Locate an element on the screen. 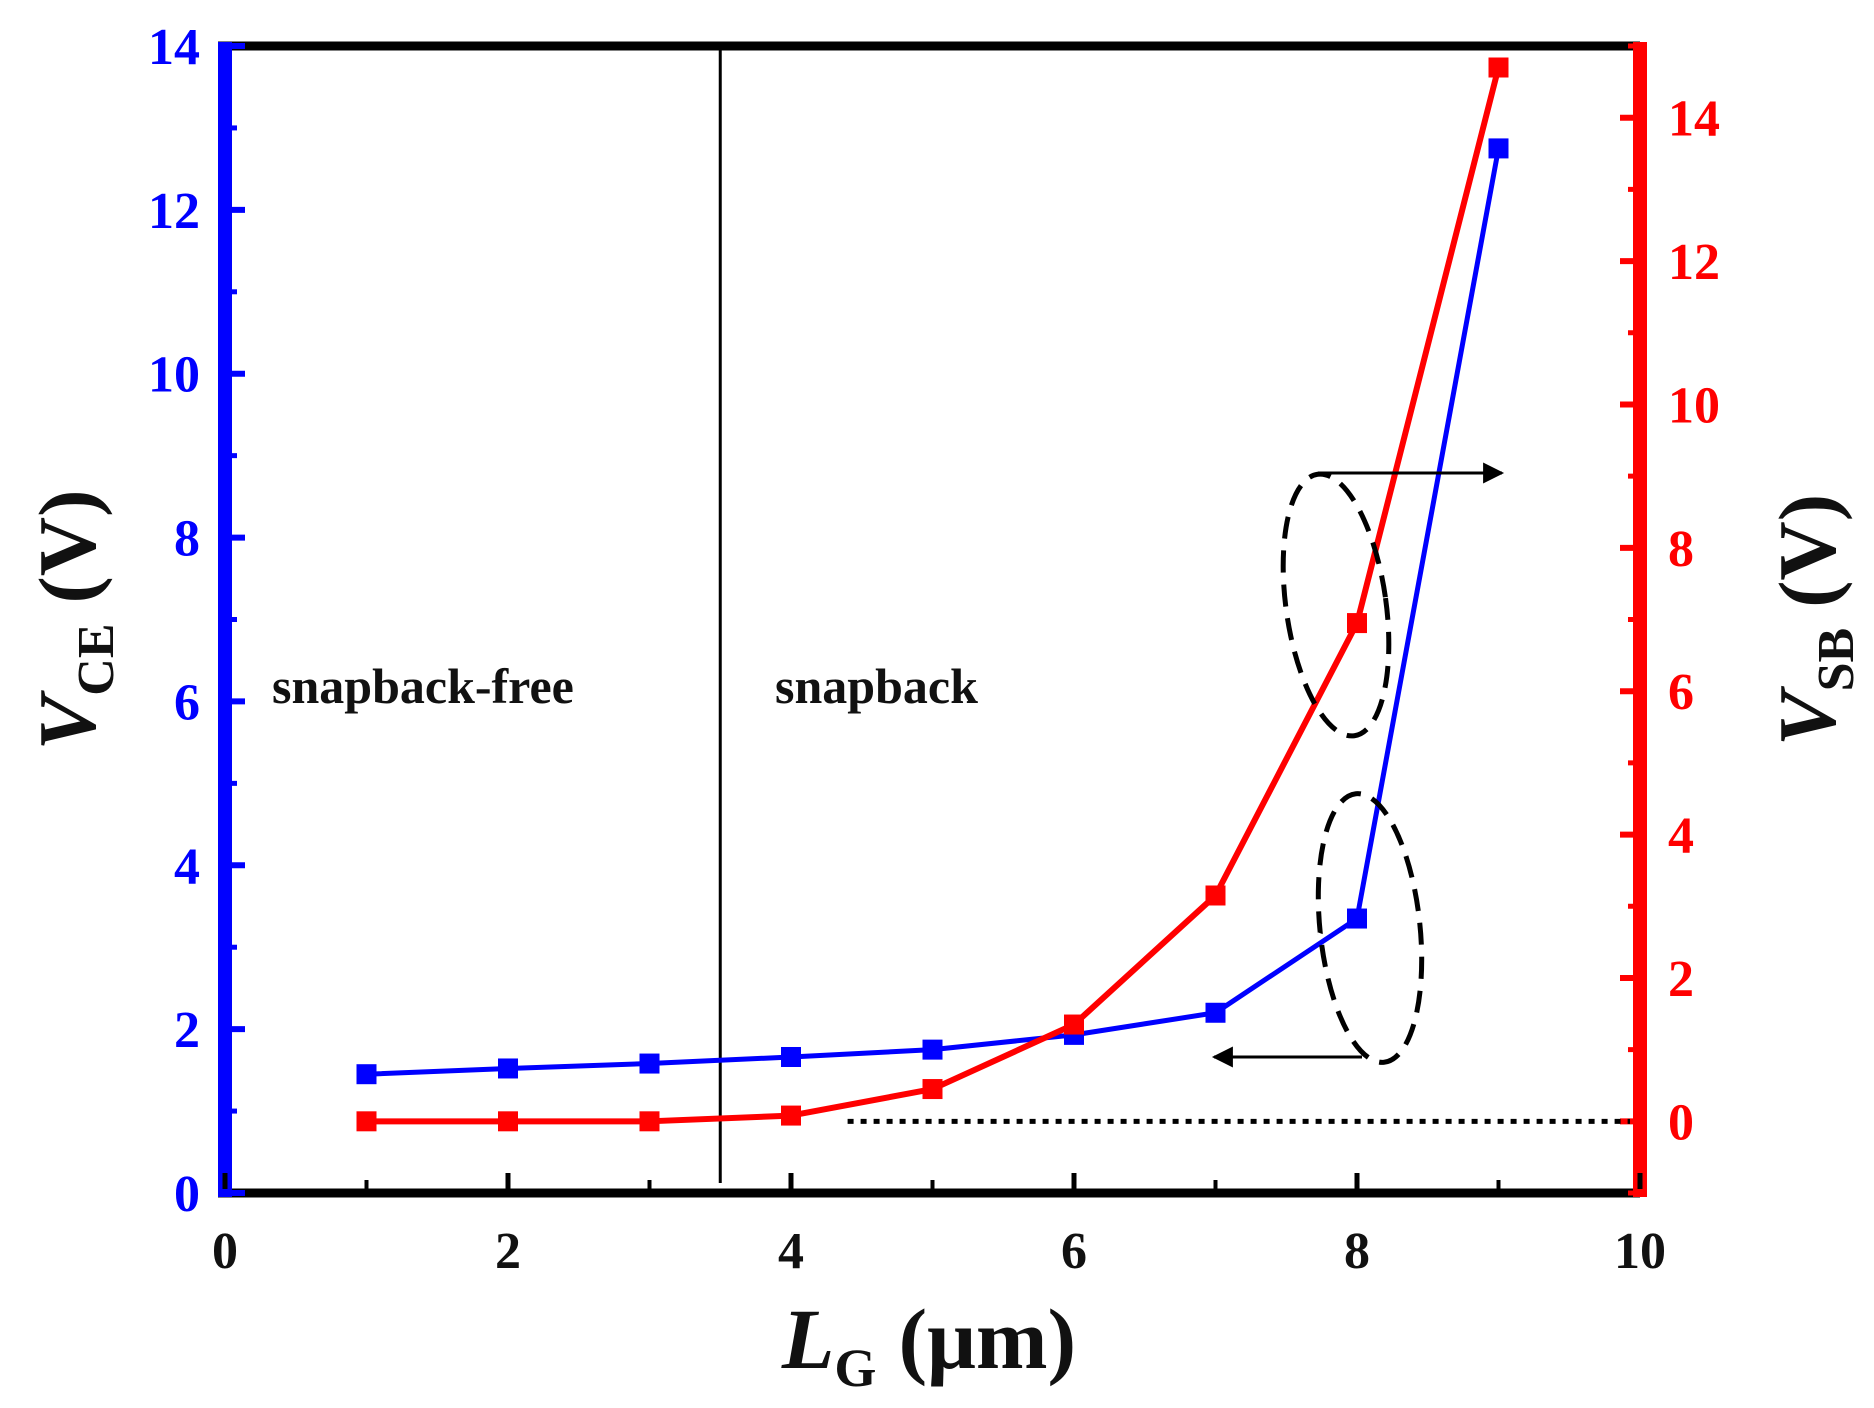 The image size is (1874, 1408). left-y-tick-label: 14 is located at coordinates (174, 47).